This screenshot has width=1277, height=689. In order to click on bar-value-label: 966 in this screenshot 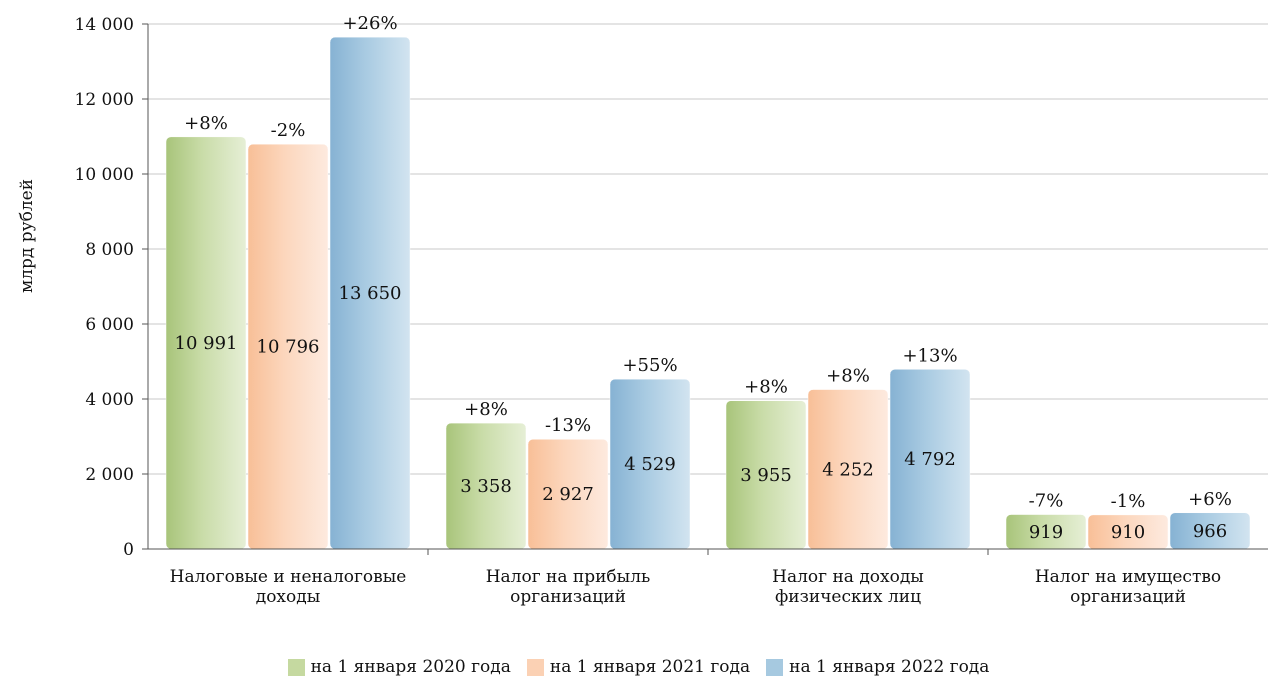, I will do `click(1210, 531)`.